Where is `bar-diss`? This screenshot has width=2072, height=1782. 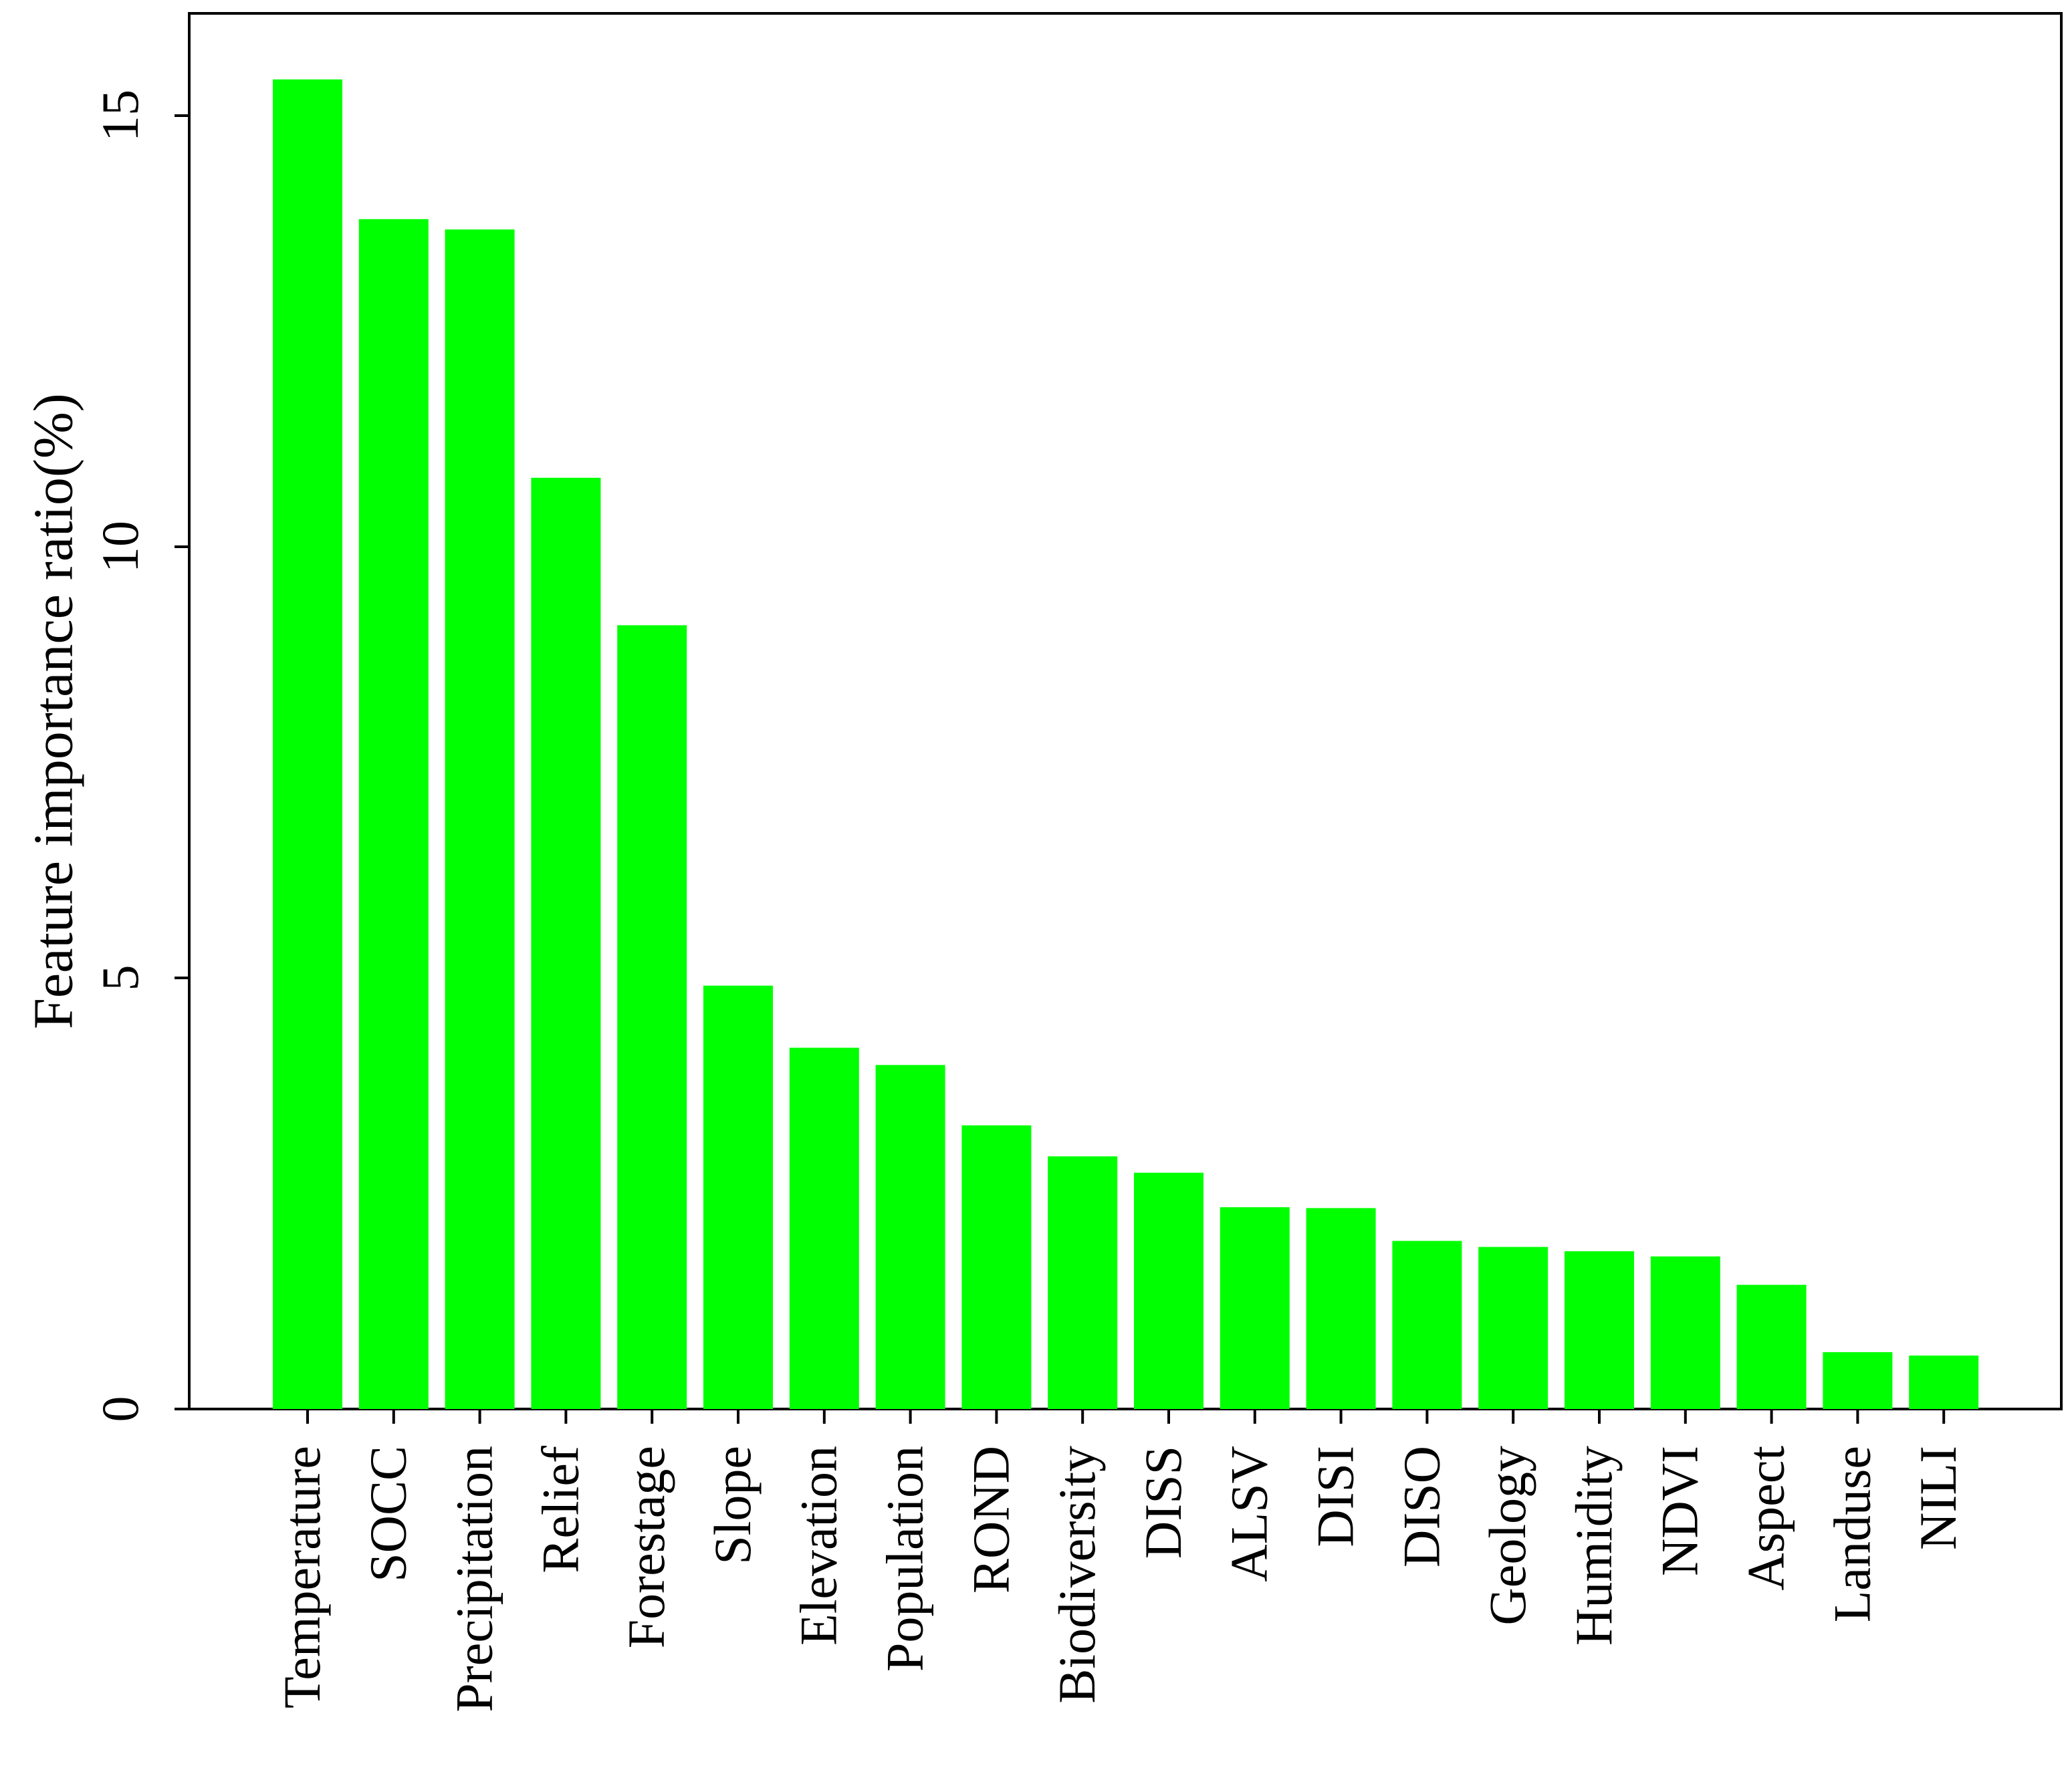 bar-diss is located at coordinates (1168, 1290).